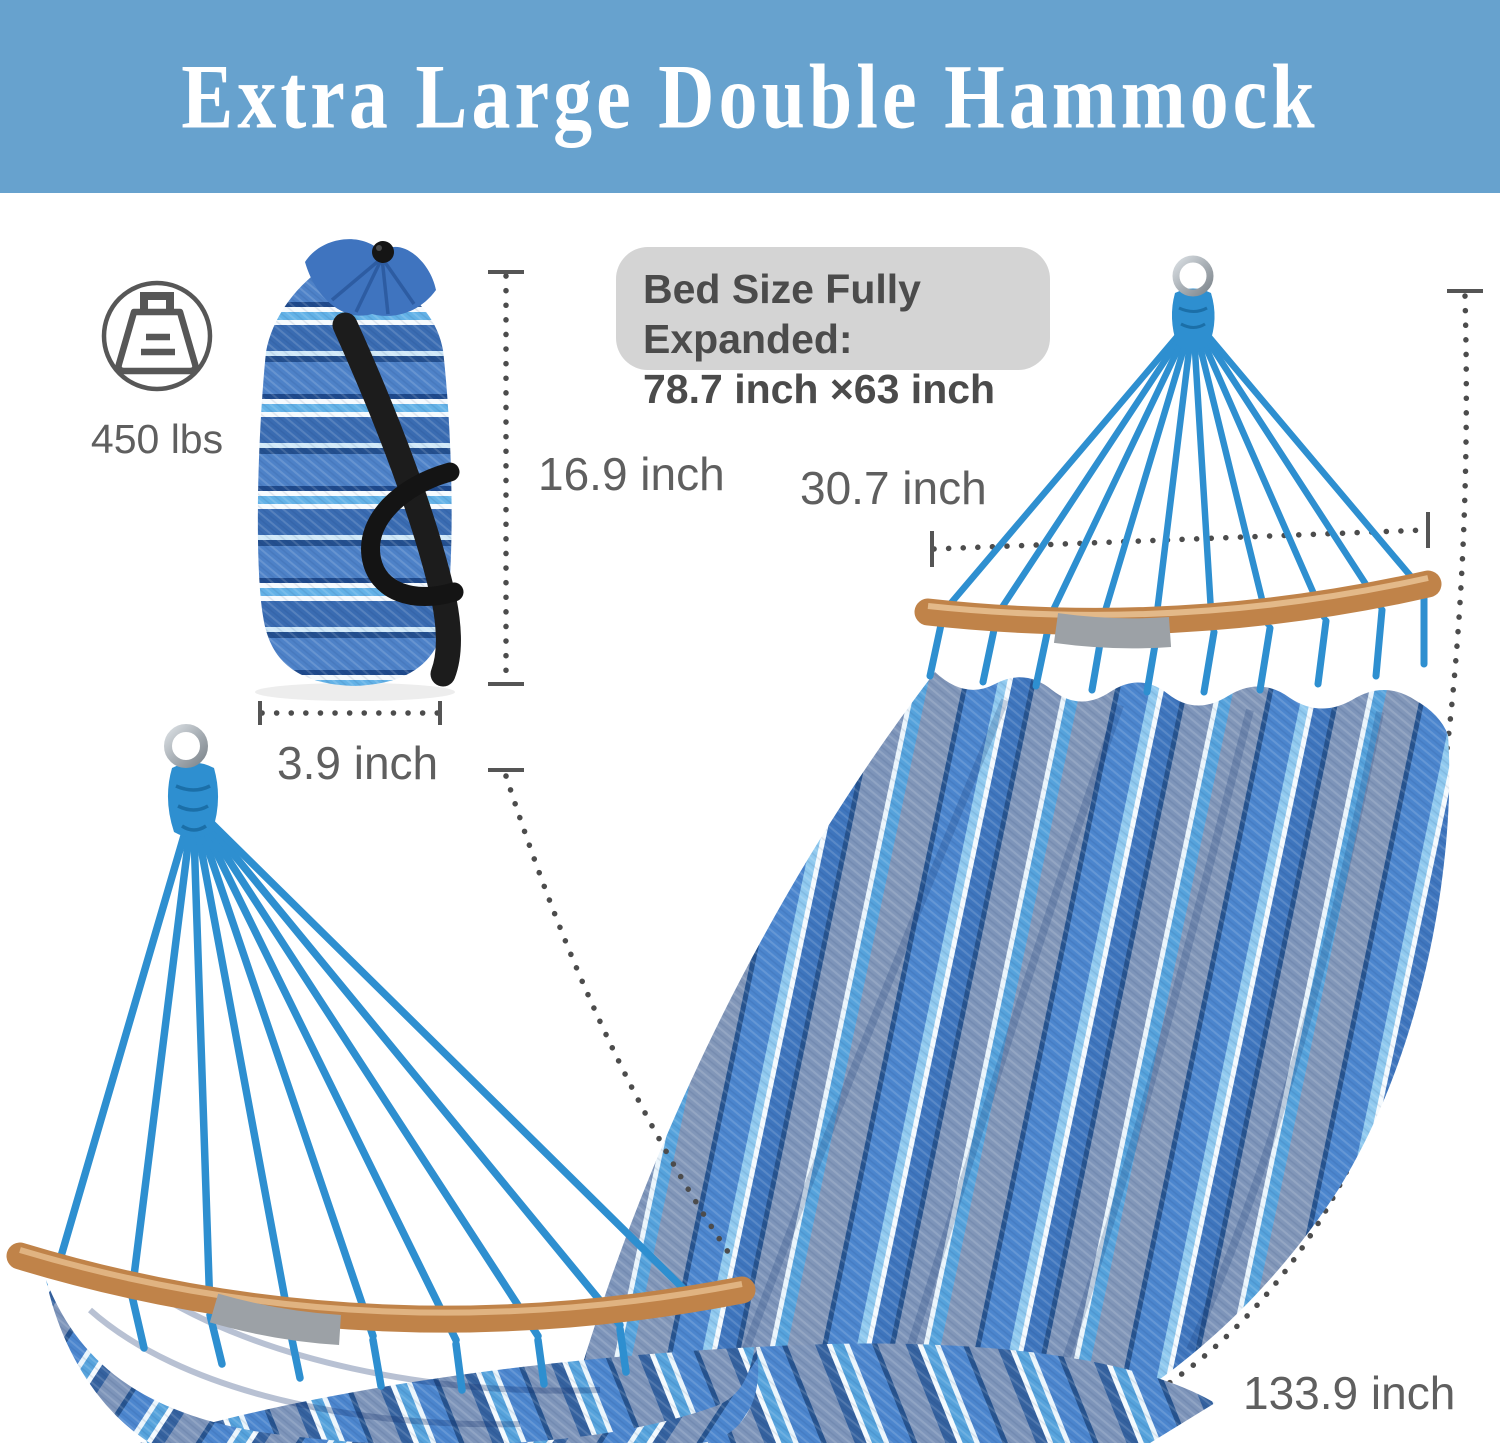 Image resolution: width=1500 pixels, height=1443 pixels. I want to click on spreader-bar-width-label: 30.7 inch, so click(893, 488).